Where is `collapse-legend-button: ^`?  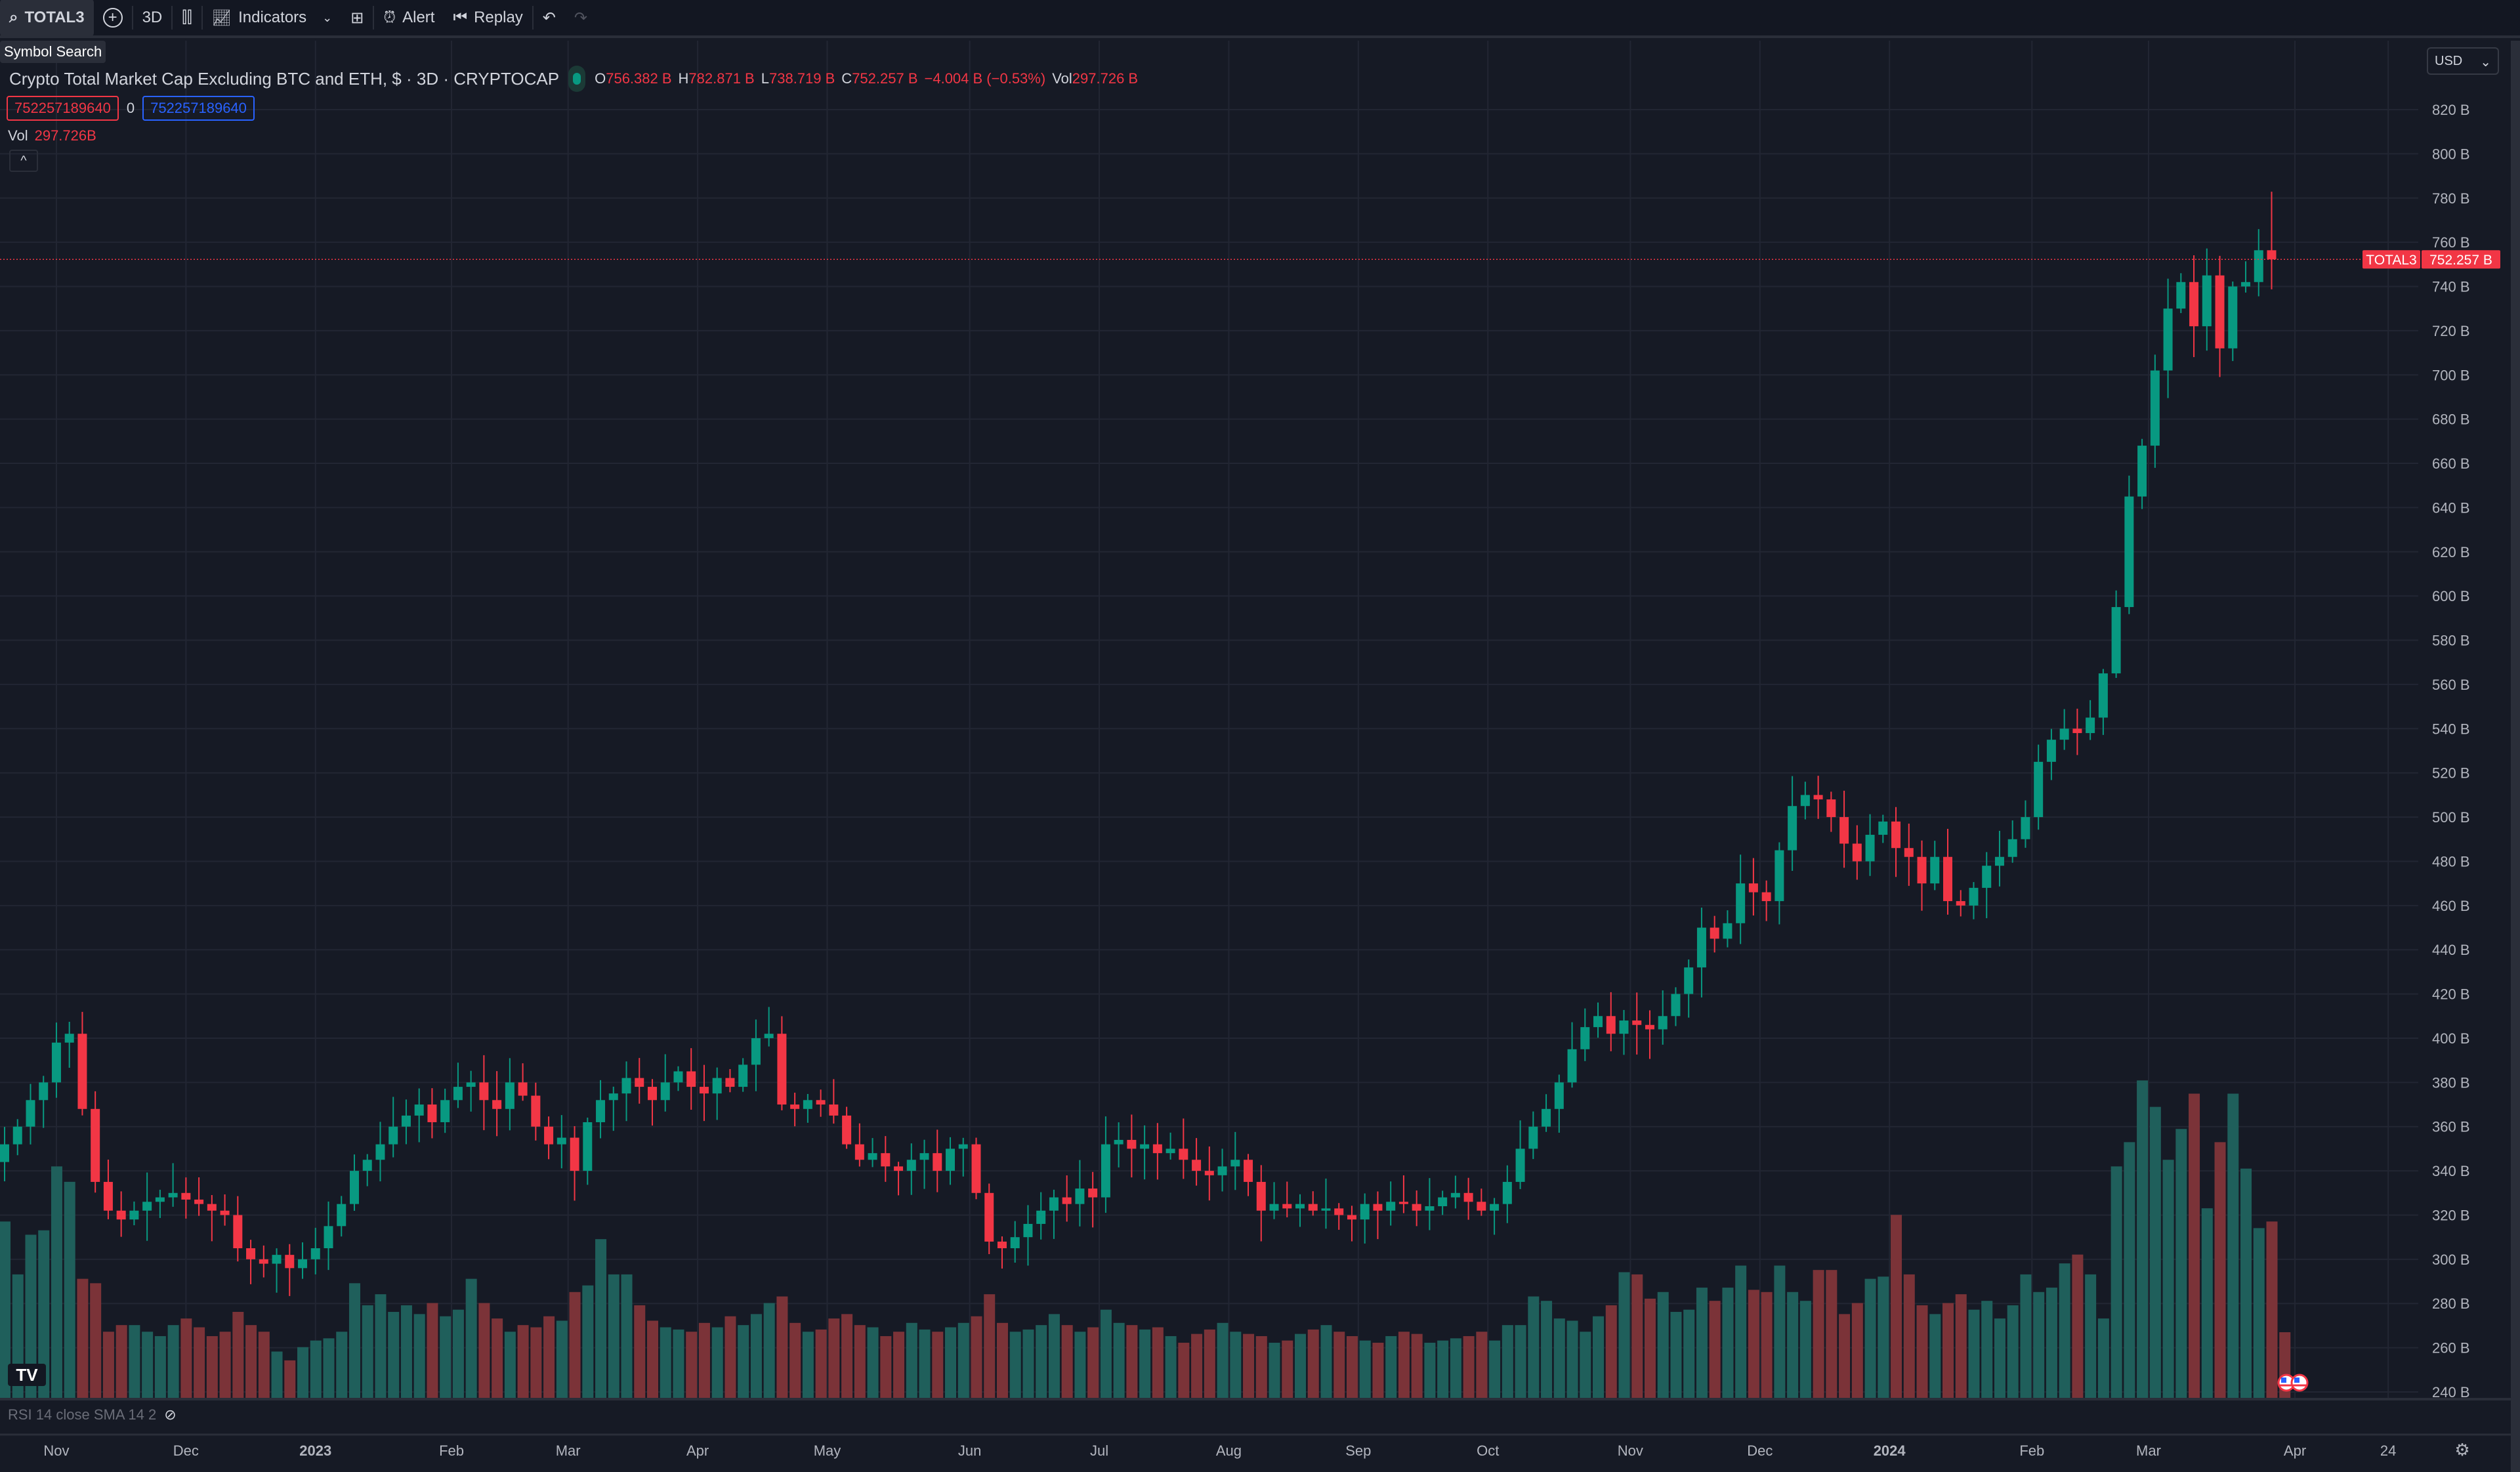 collapse-legend-button: ^ is located at coordinates (23, 161).